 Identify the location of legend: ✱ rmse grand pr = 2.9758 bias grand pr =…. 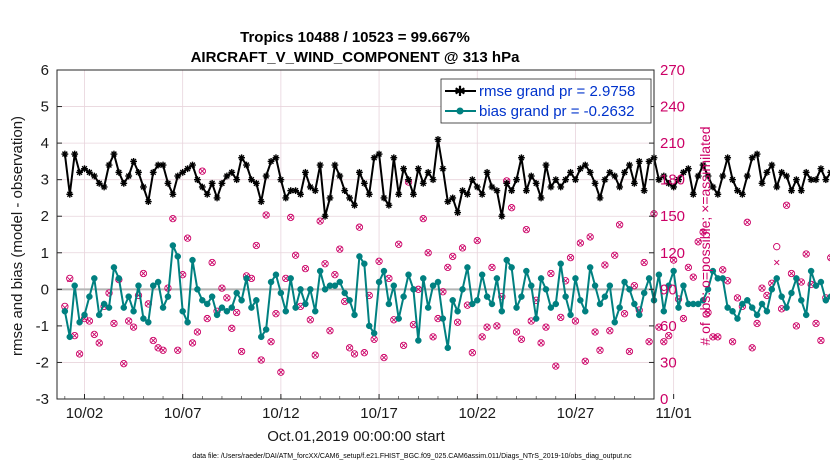
(546, 101).